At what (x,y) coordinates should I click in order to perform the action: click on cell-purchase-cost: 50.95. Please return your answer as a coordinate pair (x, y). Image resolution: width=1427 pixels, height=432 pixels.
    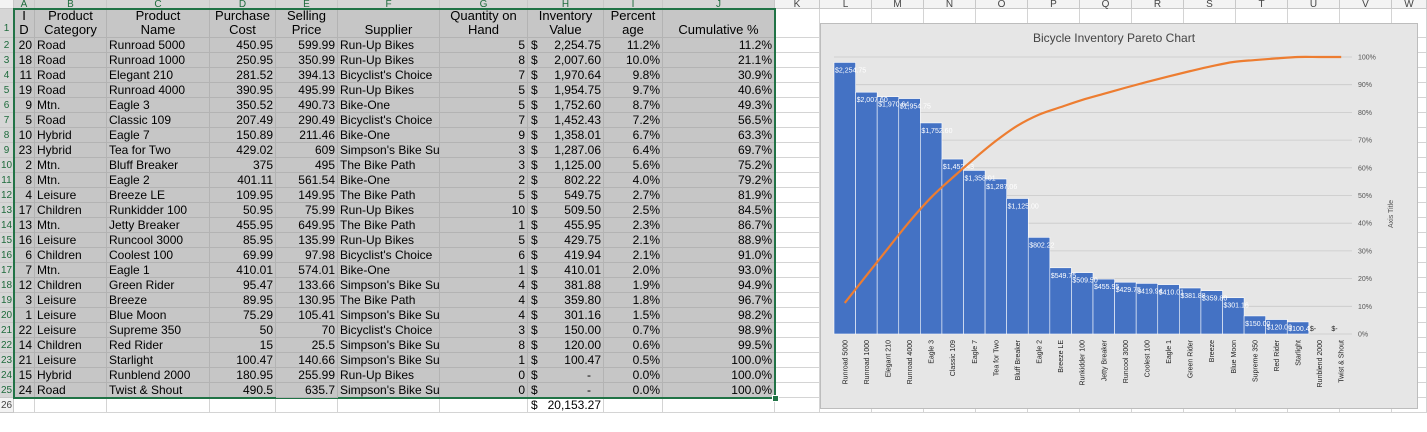
    Looking at the image, I should click on (243, 210).